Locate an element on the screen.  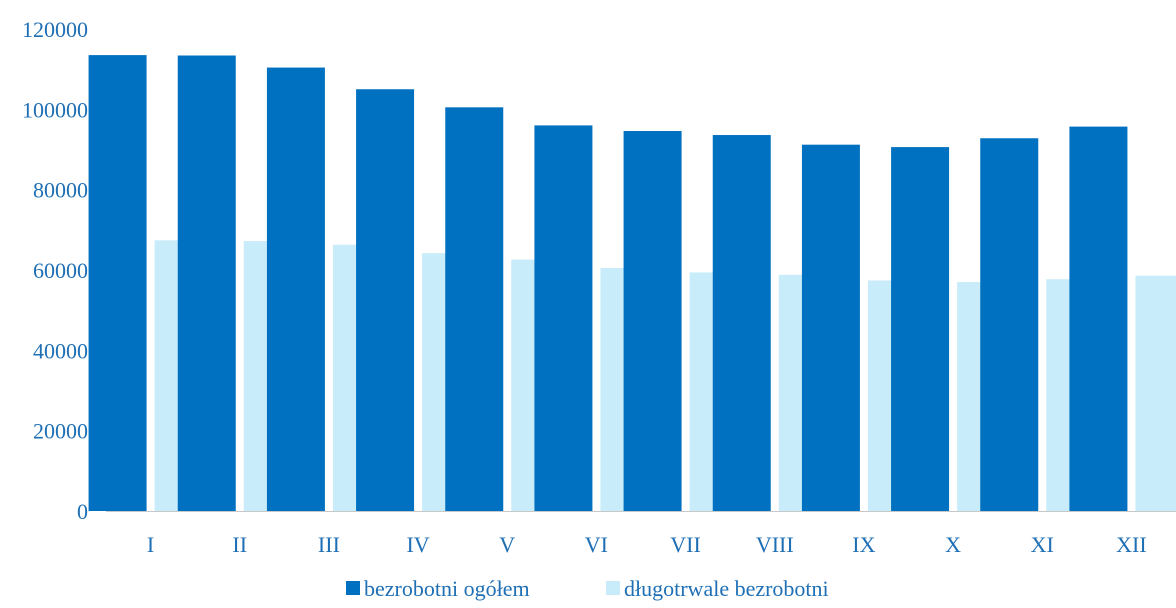
x-tick-label: XI is located at coordinates (1042, 544).